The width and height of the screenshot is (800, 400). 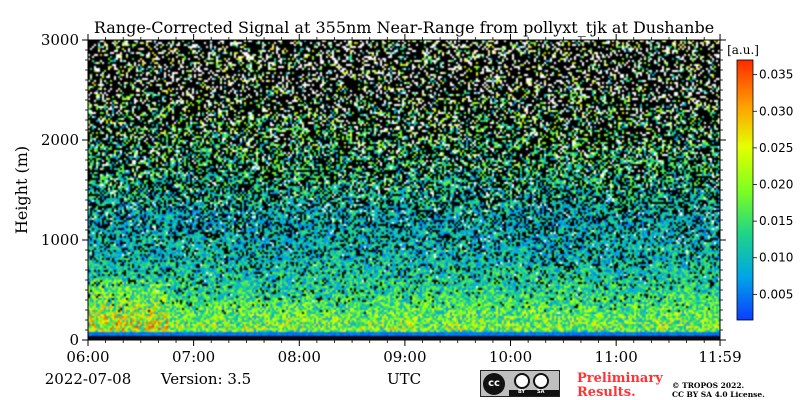 I want to click on x-tick-label: 10:00, so click(x=510, y=357).